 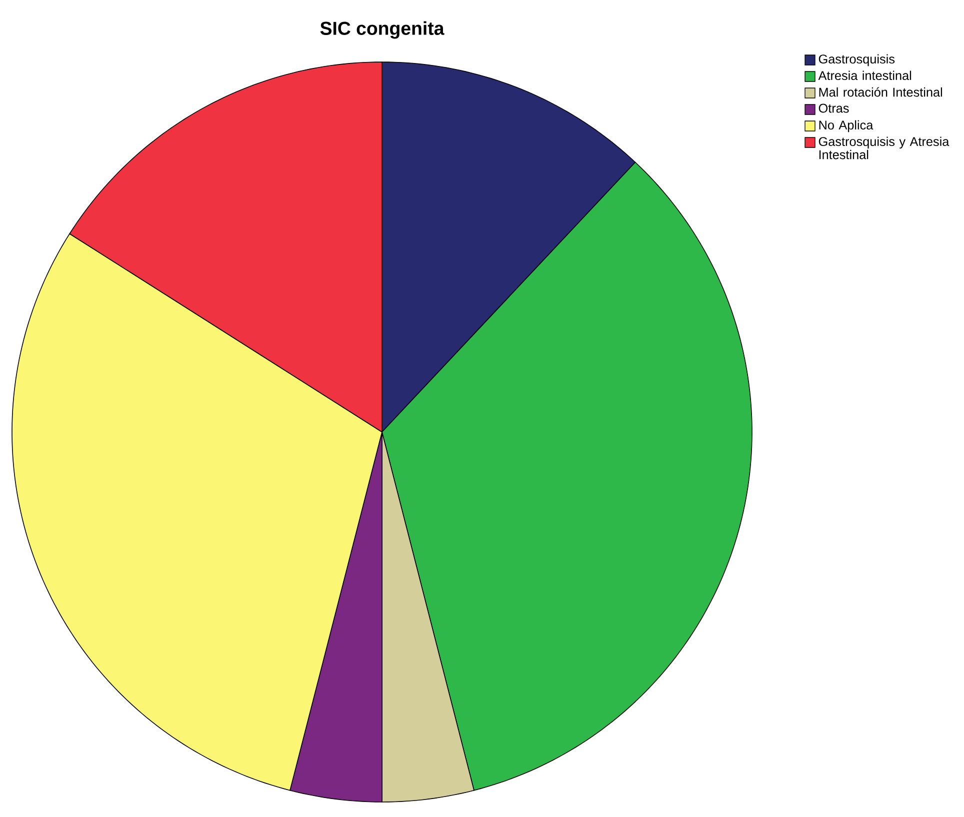 What do you see at coordinates (884, 148) in the screenshot?
I see `legend-label: Gastrosquisis y Atresia Intestinal` at bounding box center [884, 148].